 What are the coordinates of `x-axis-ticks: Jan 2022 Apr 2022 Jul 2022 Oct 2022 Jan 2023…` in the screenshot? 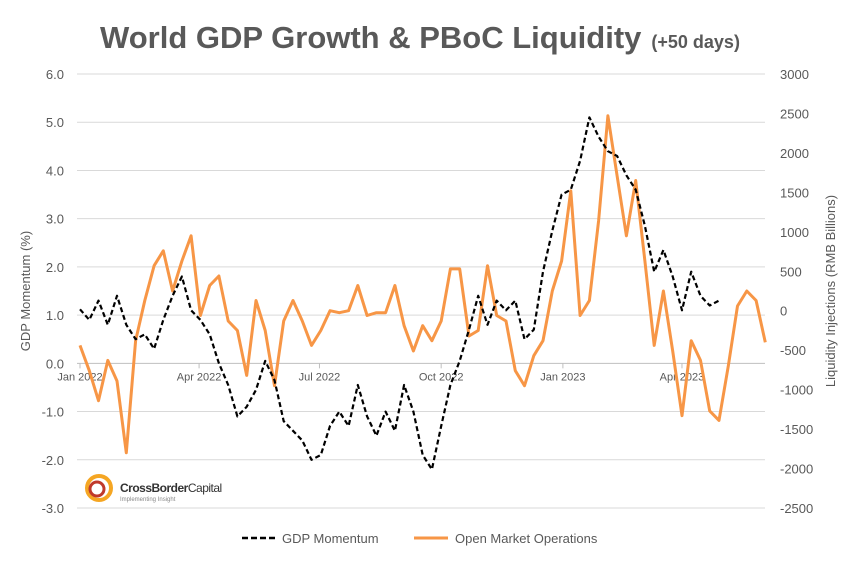 It's located at (380, 373).